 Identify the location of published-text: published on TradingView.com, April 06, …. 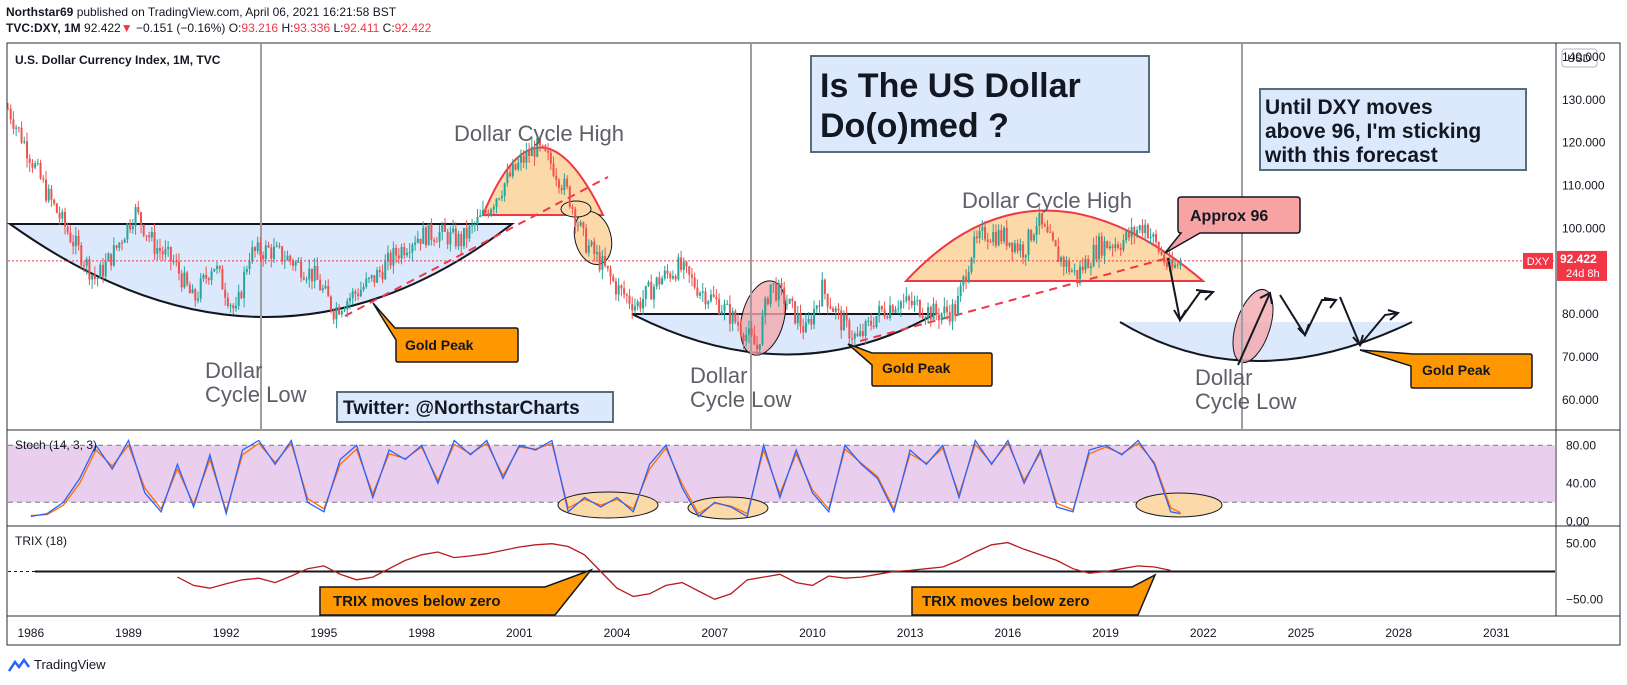
(236, 12).